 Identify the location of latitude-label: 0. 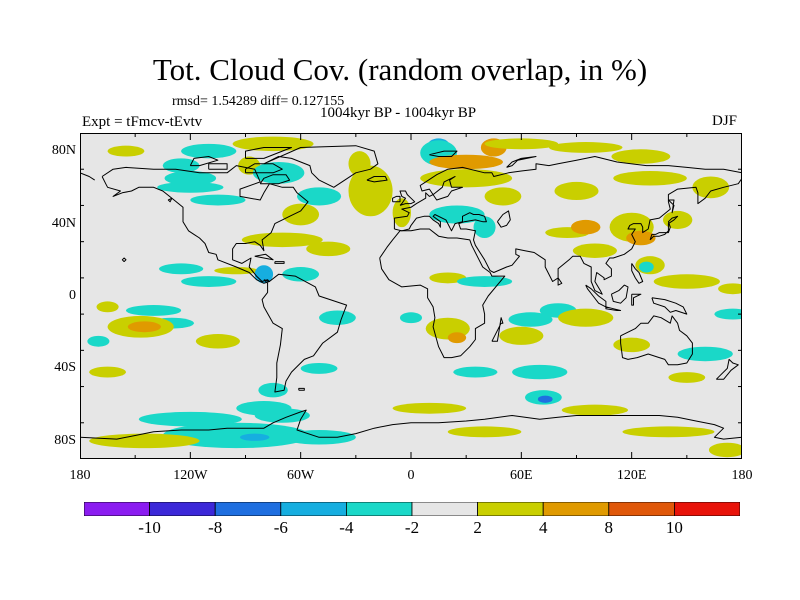
(72, 295).